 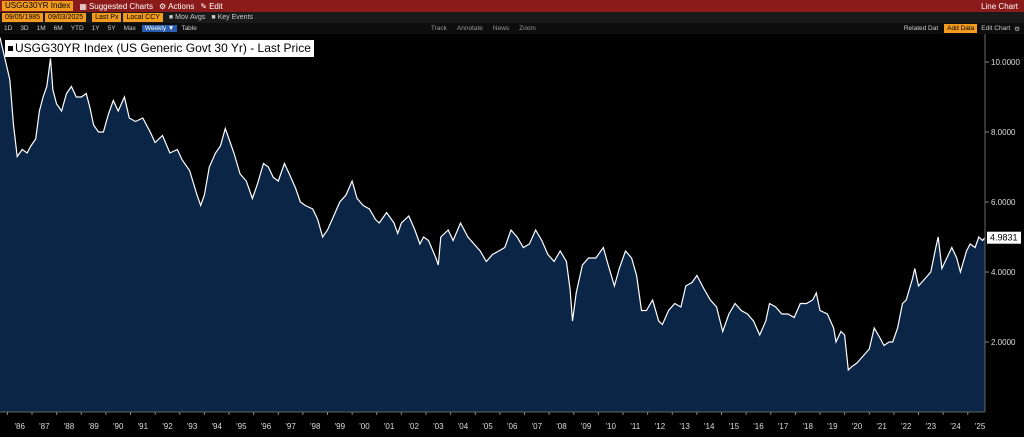 I want to click on x-tick-label: '22, so click(x=906, y=426).